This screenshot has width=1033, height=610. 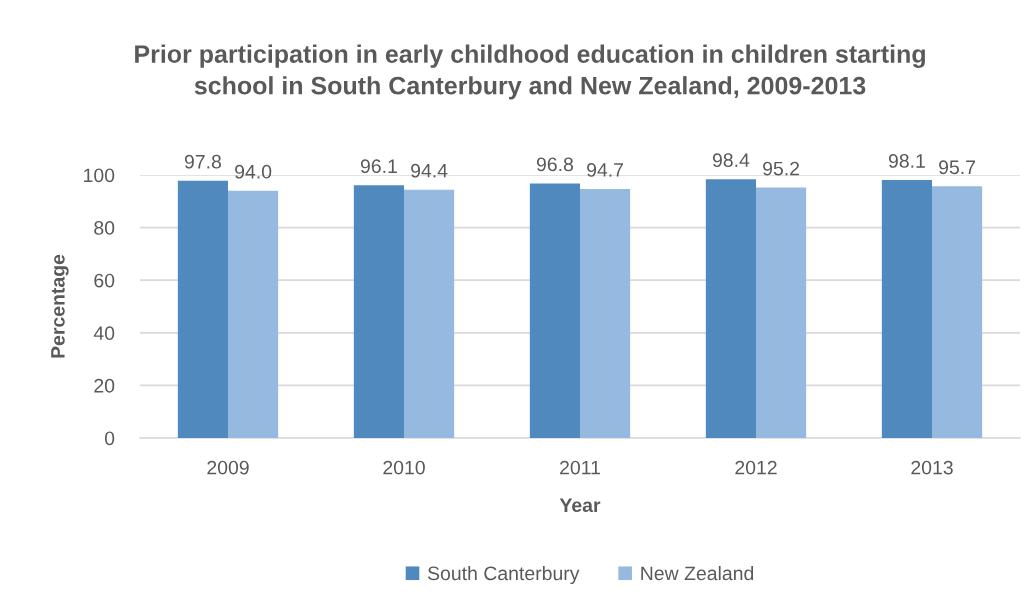 I want to click on x-tick-label: 2009, so click(x=228, y=467).